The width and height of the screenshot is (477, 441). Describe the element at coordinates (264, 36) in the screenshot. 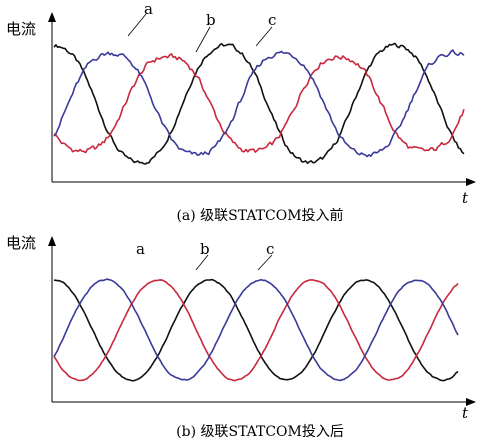

I see `leader-line-a-c` at that location.